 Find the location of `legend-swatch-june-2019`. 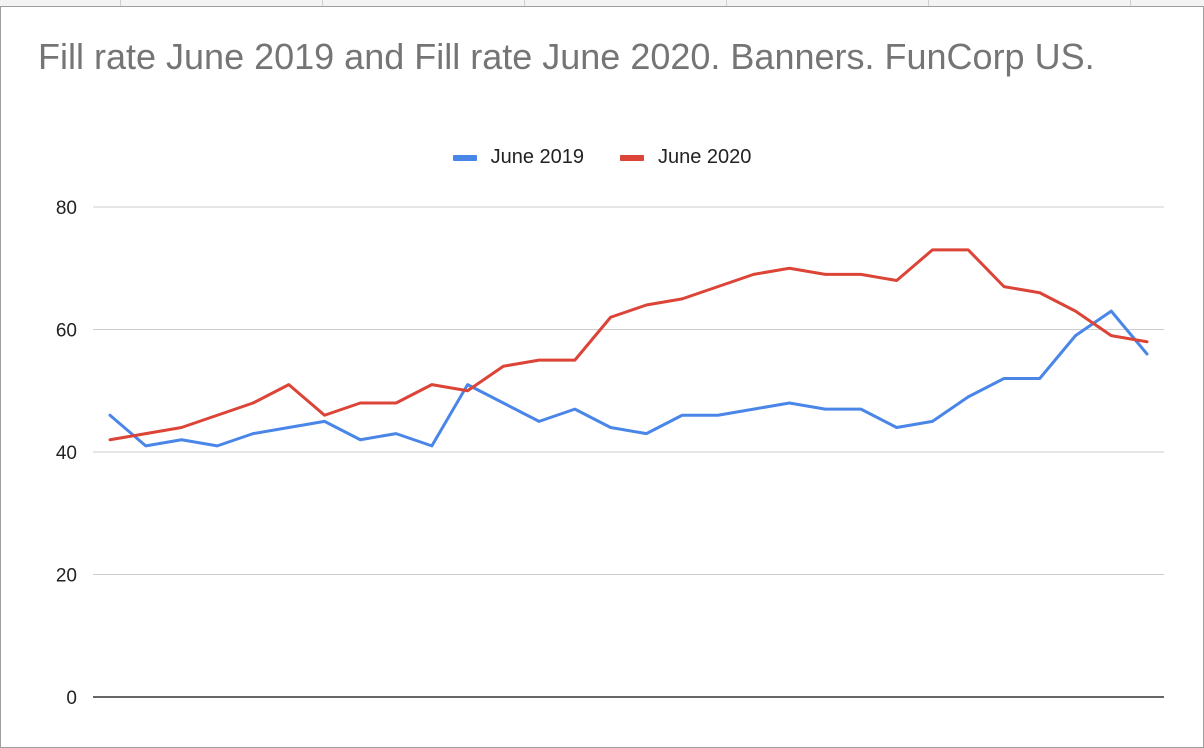

legend-swatch-june-2019 is located at coordinates (464, 157).